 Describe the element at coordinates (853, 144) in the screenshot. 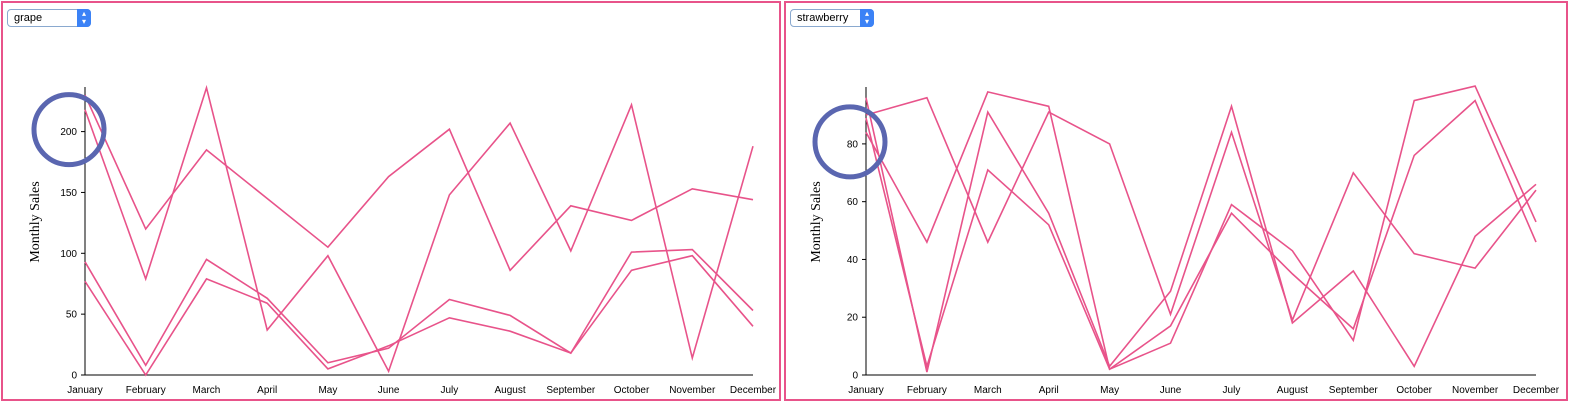

I see `y-tick-label: 80` at that location.